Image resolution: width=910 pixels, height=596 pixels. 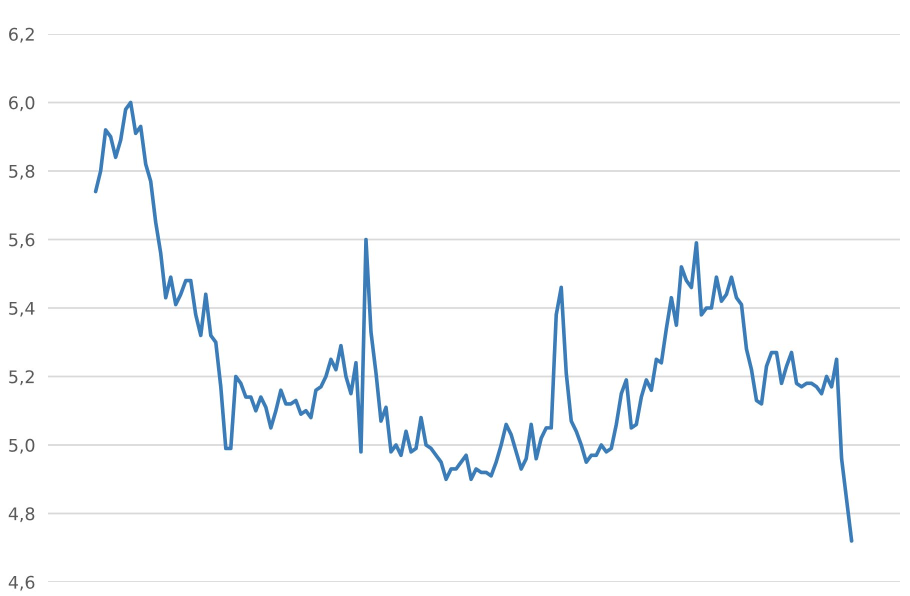 What do you see at coordinates (21, 240) in the screenshot?
I see `y-tick-label: 5,6` at bounding box center [21, 240].